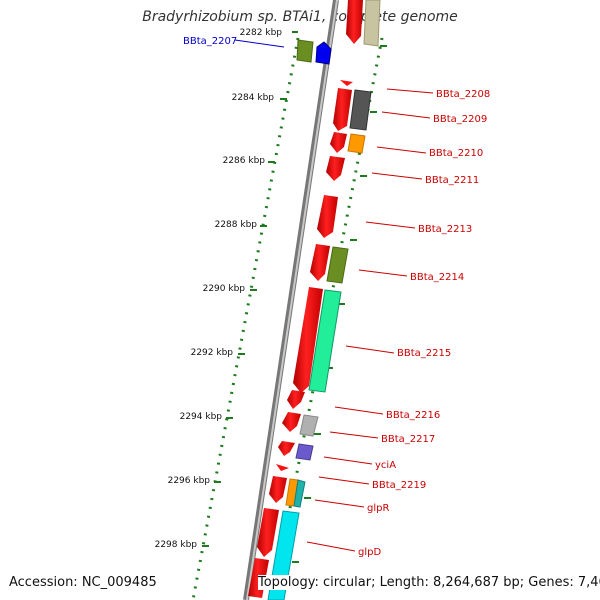  Describe the element at coordinates (189, 481) in the screenshot. I see `ruler-label: 2296 kbp` at that location.